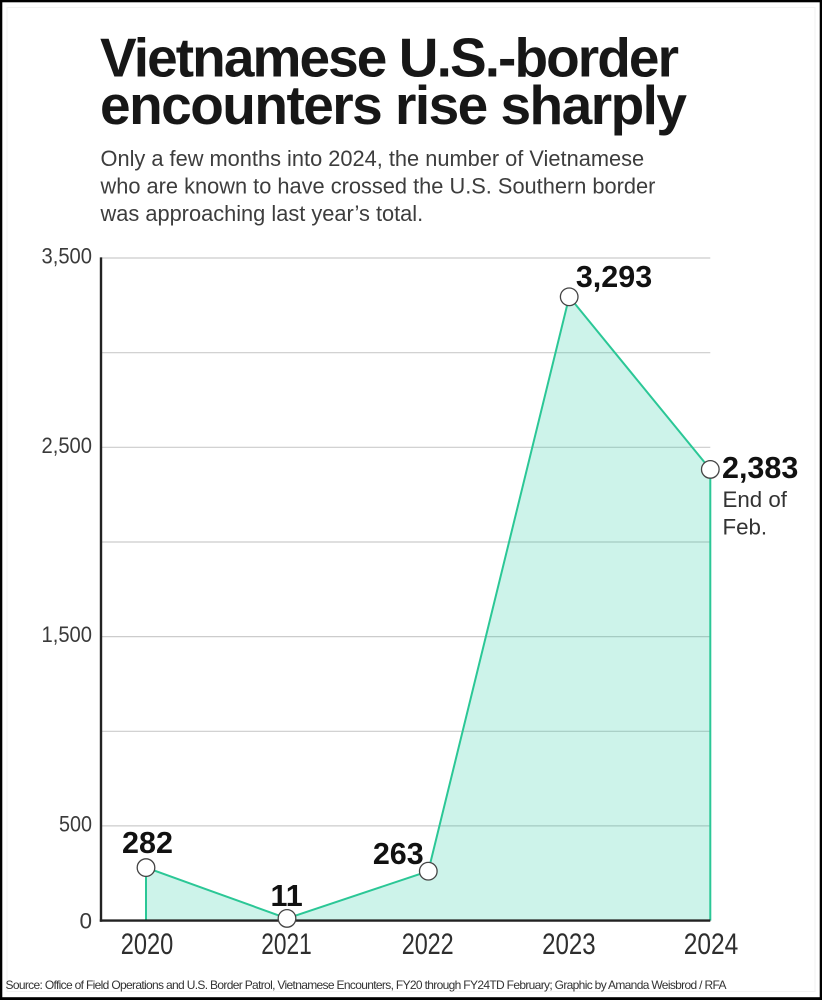  I want to click on svg-text: 2,383, so click(760, 468).